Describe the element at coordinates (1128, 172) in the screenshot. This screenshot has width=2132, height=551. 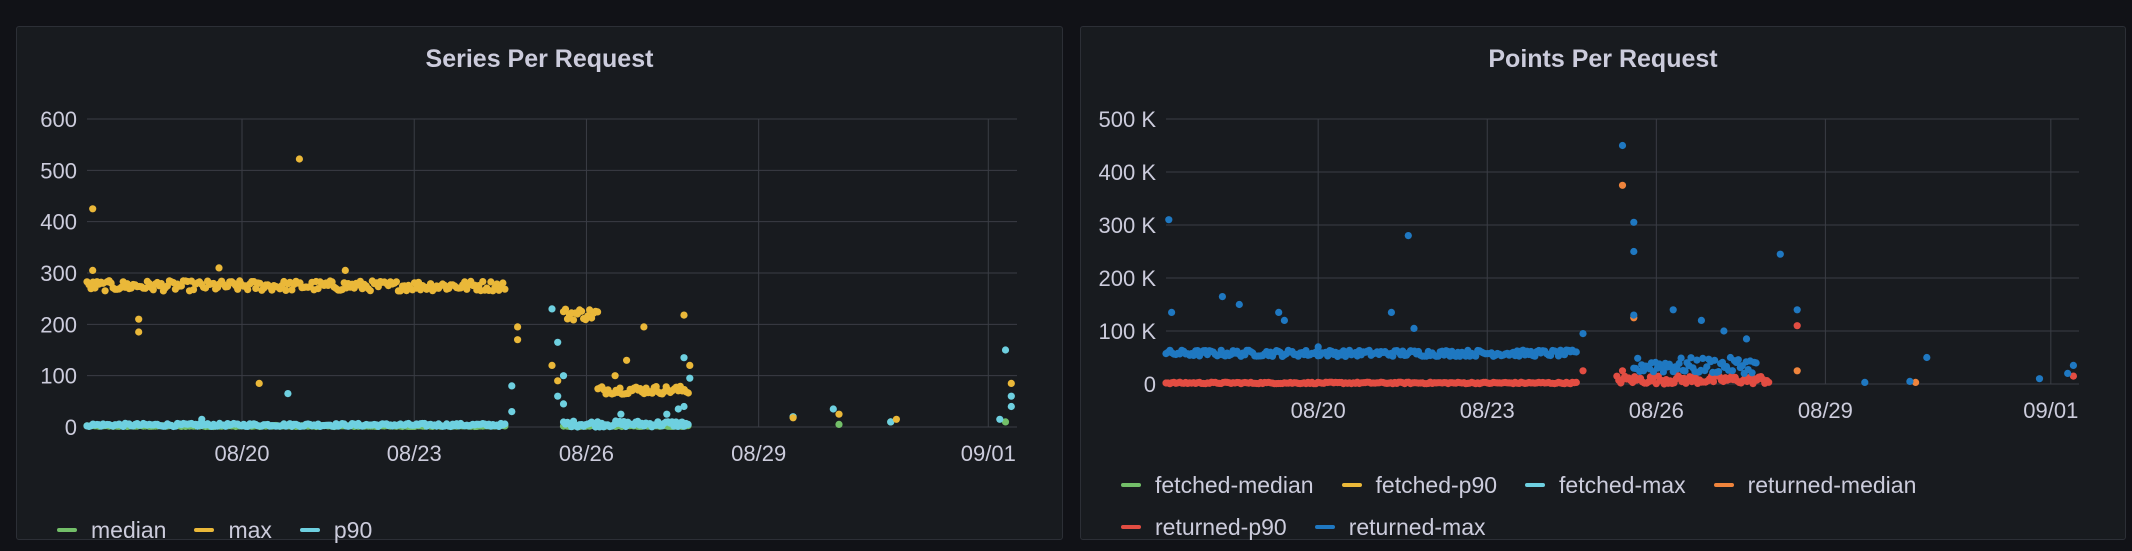
I see `y-tick-label: 400 K` at that location.